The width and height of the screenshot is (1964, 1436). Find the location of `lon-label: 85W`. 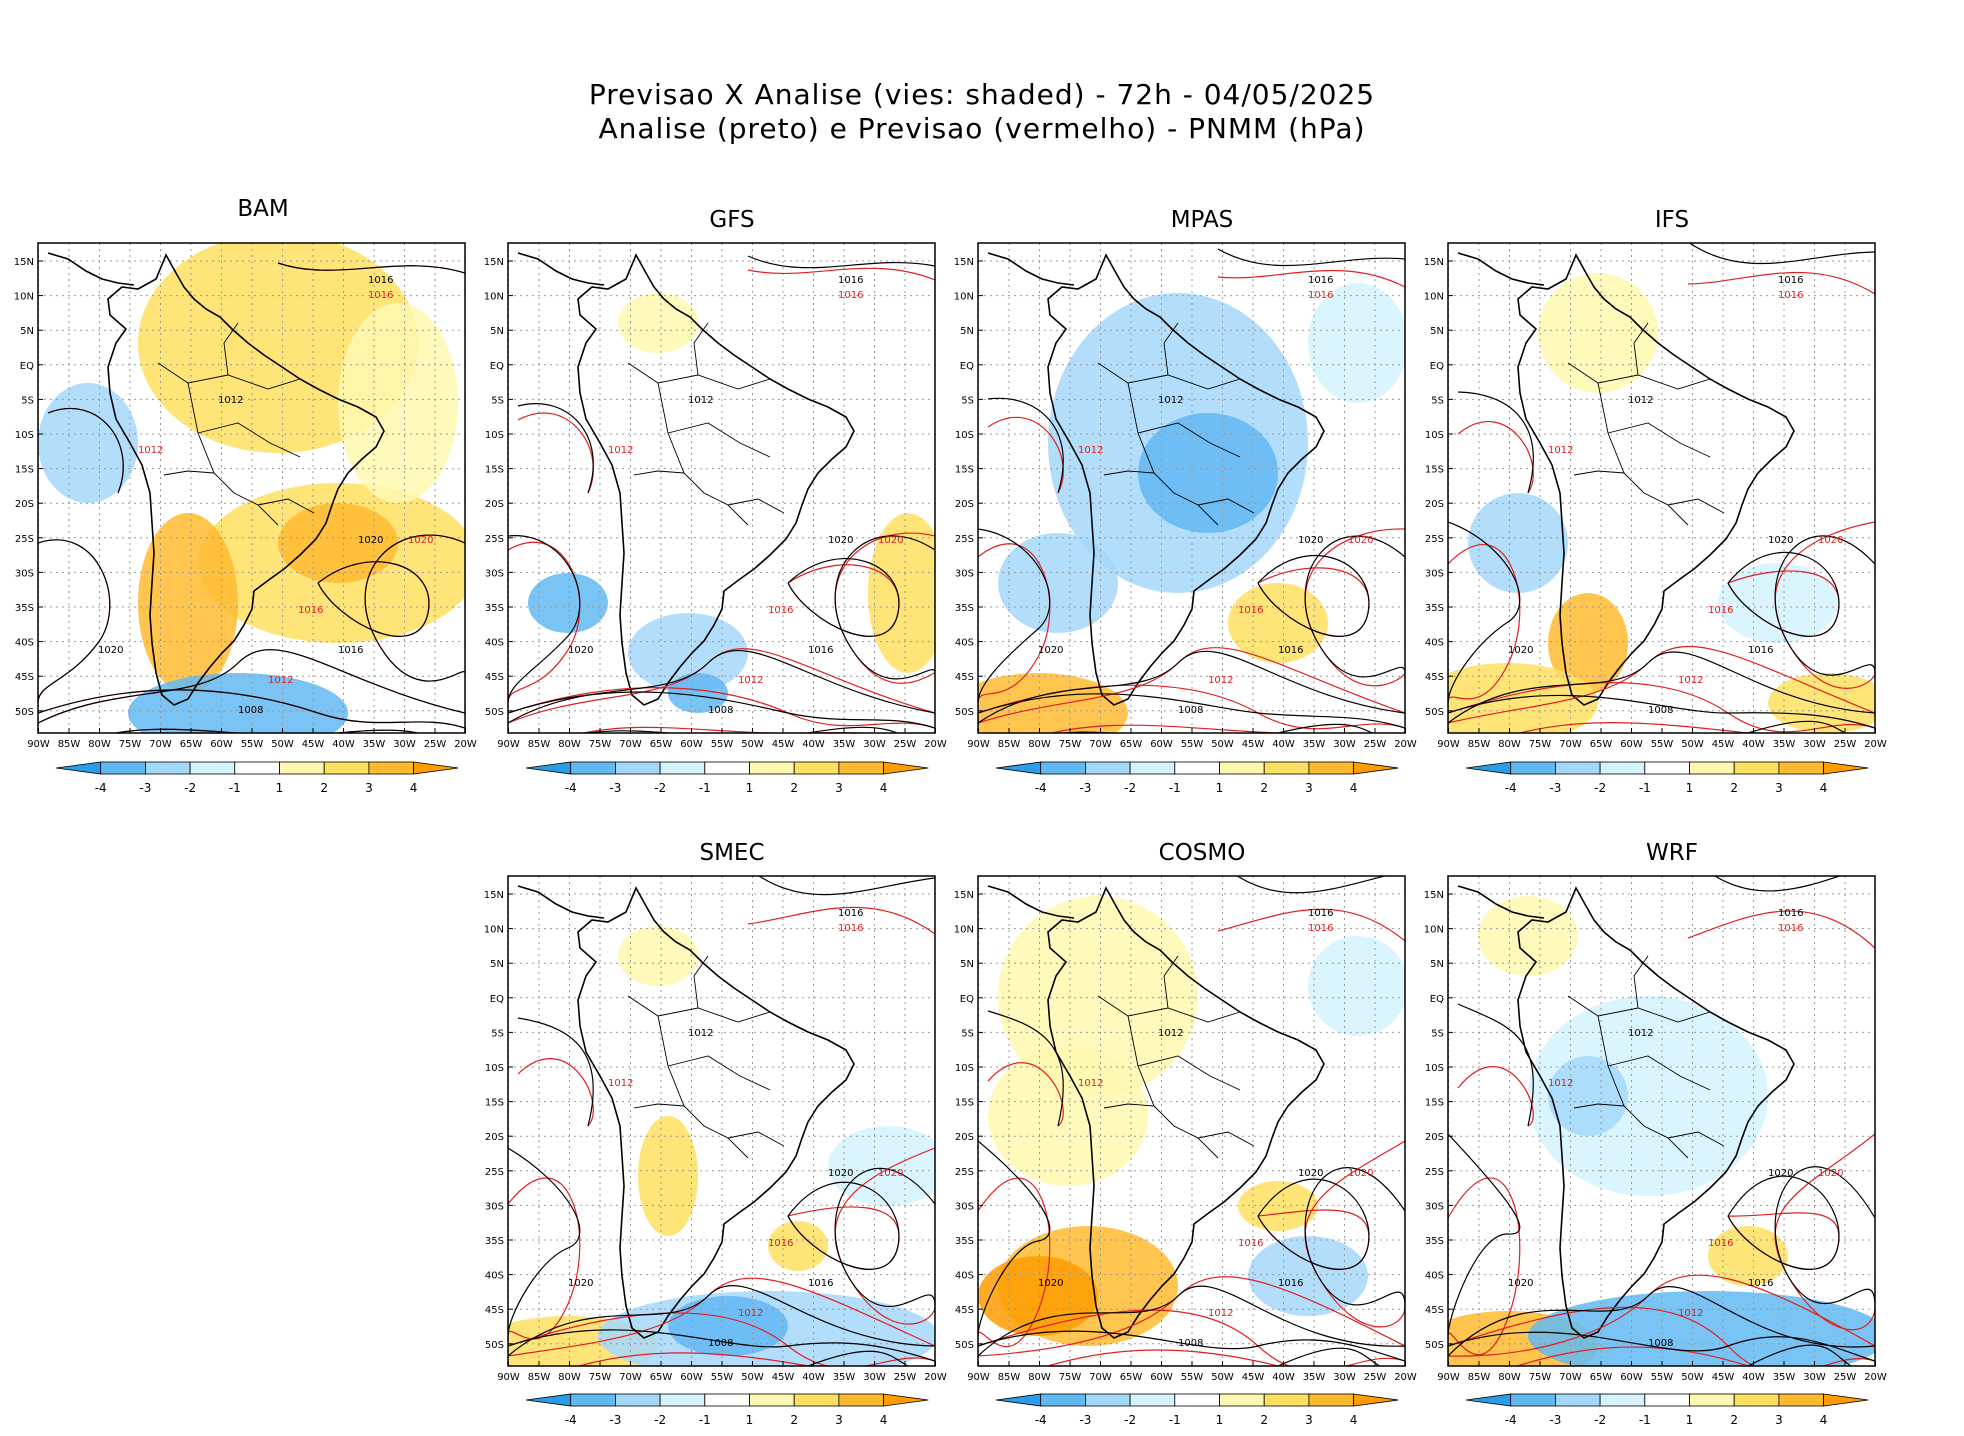

lon-label: 85W is located at coordinates (1479, 744).